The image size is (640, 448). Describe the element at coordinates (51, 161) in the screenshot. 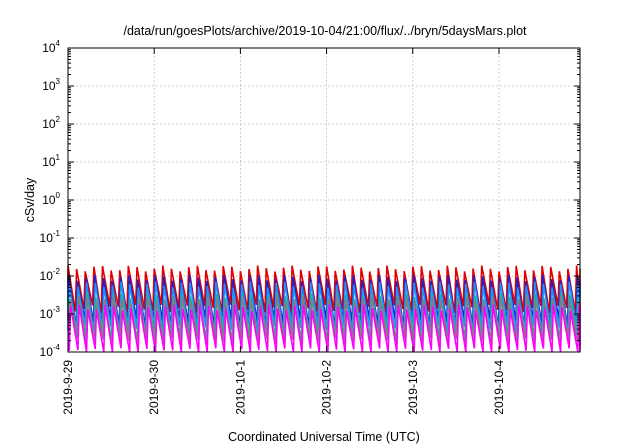

I see `y-tick-label: 10¹` at that location.